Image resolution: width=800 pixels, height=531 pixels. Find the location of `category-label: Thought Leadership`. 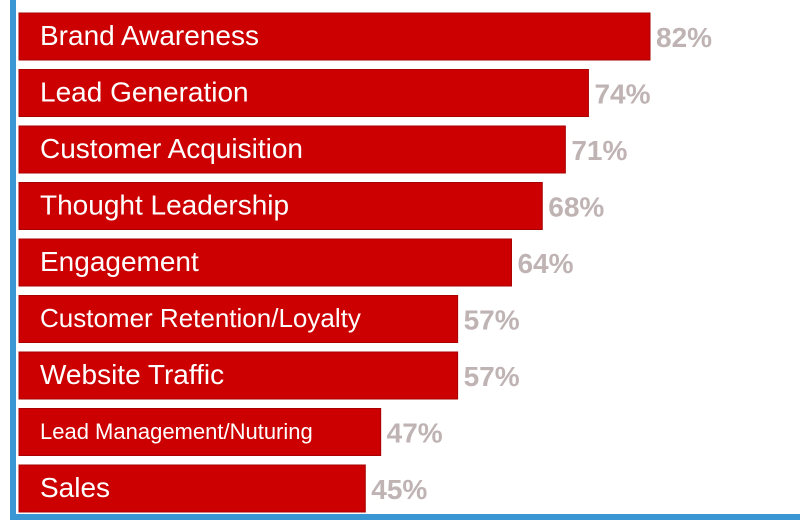

category-label: Thought Leadership is located at coordinates (164, 204).